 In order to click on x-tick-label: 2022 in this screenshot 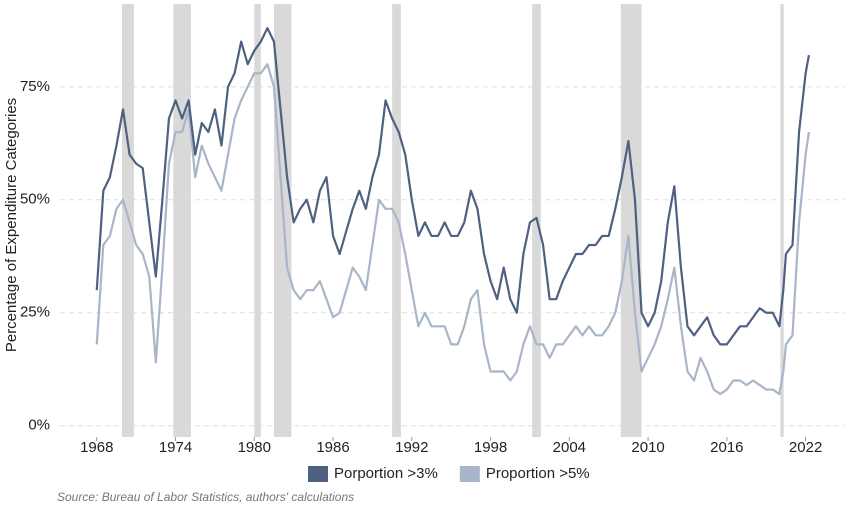, I will do `click(805, 447)`.